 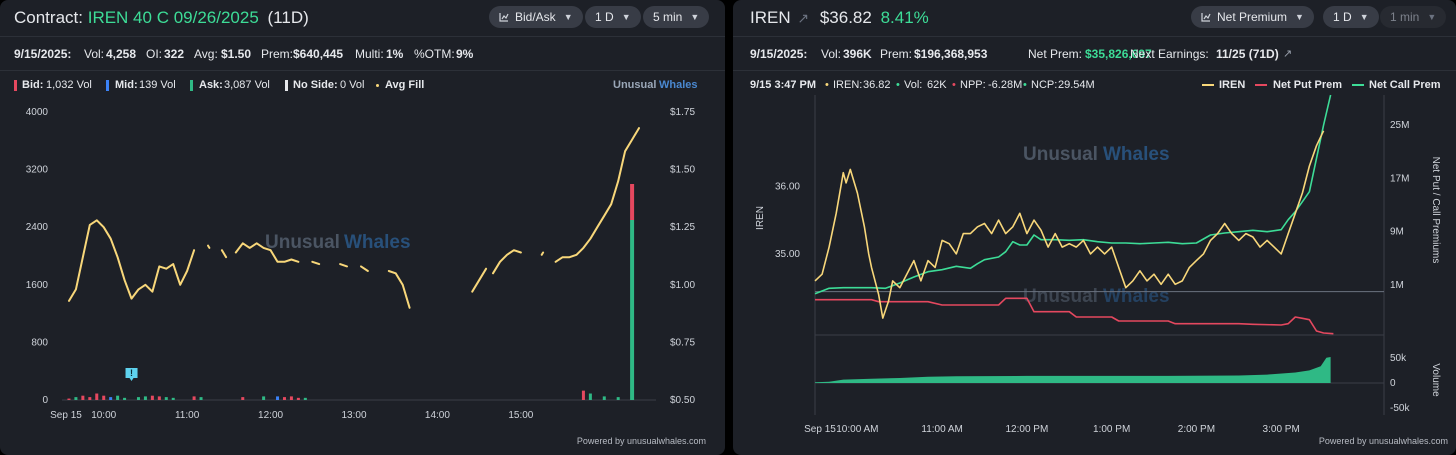 I want to click on contract-name: IREN 40 C 09/26/2025, so click(x=173, y=17).